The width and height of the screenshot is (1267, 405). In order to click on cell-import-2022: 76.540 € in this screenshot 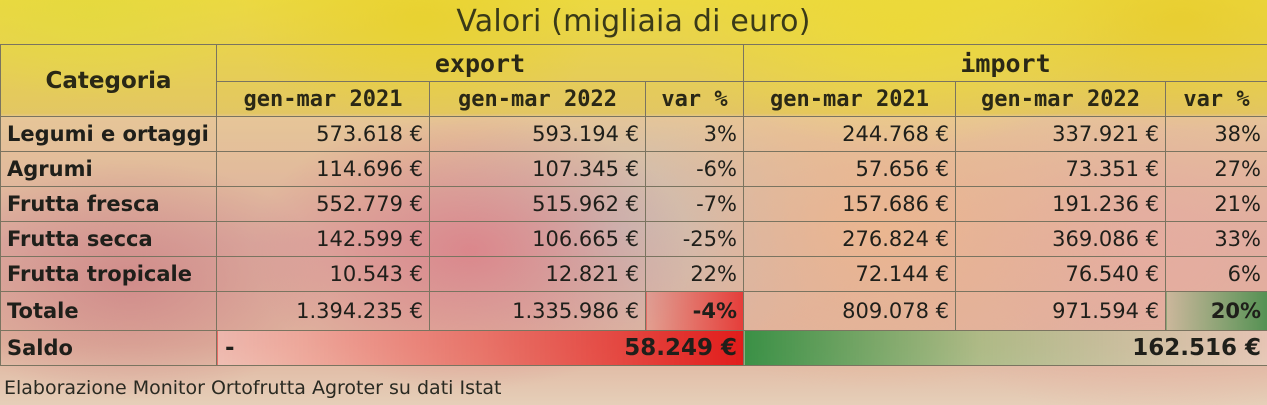, I will do `click(1060, 274)`.